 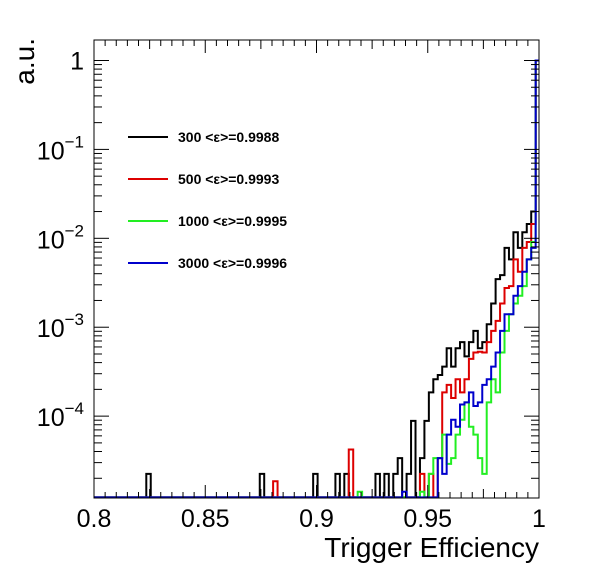 I want to click on y-tick-label: 10⁻³, so click(x=60, y=326).